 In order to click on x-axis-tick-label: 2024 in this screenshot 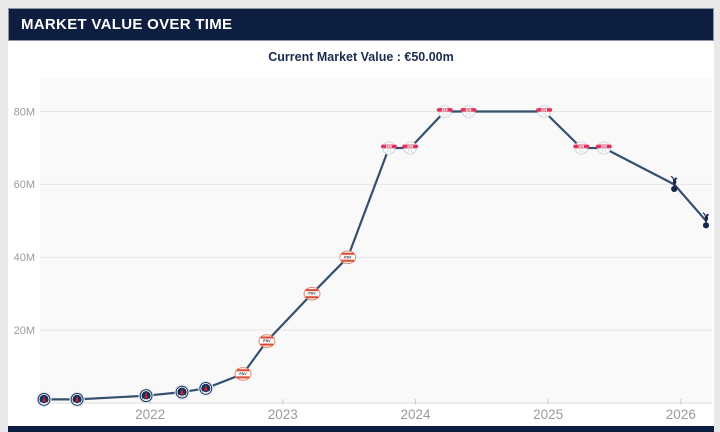, I will do `click(415, 414)`.